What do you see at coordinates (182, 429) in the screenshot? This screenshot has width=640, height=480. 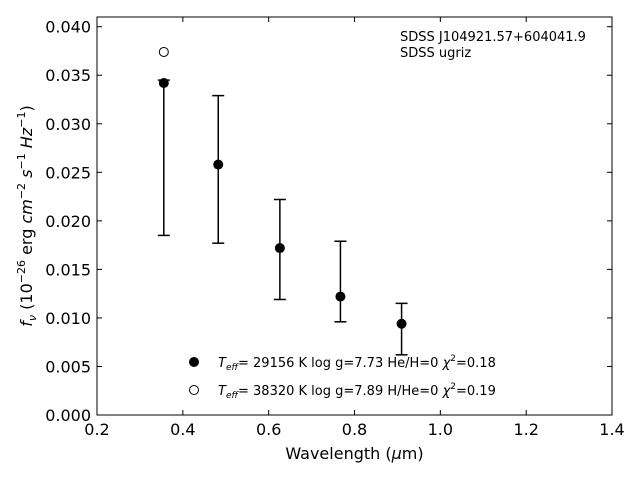 I see `x-tick-label: 0.4` at bounding box center [182, 429].